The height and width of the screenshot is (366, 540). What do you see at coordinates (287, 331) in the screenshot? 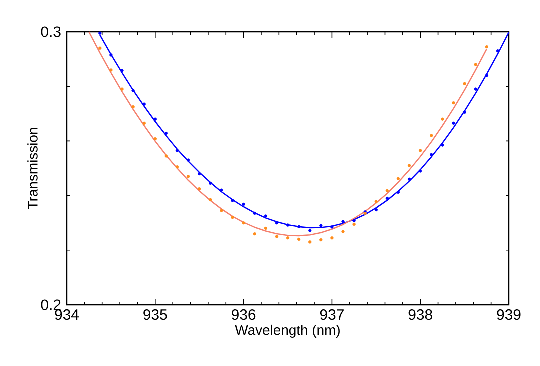
I see `x-axis-title: Wavelength (nm)` at bounding box center [287, 331].